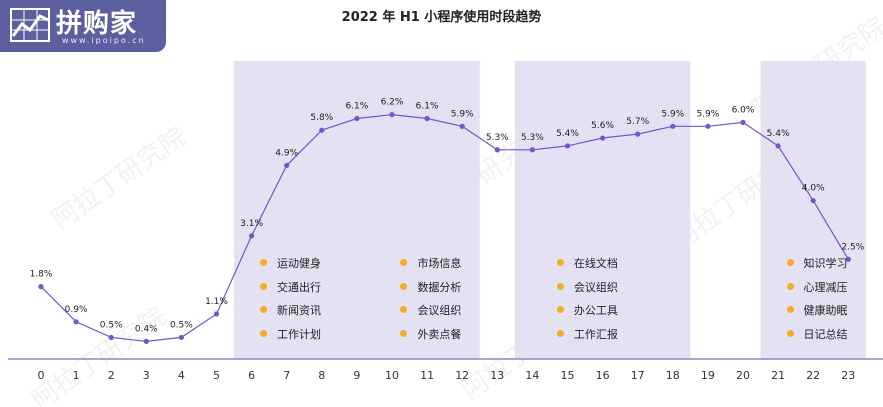 This screenshot has height=407, width=883. I want to click on legend-item-label: 日记总结, so click(825, 334).